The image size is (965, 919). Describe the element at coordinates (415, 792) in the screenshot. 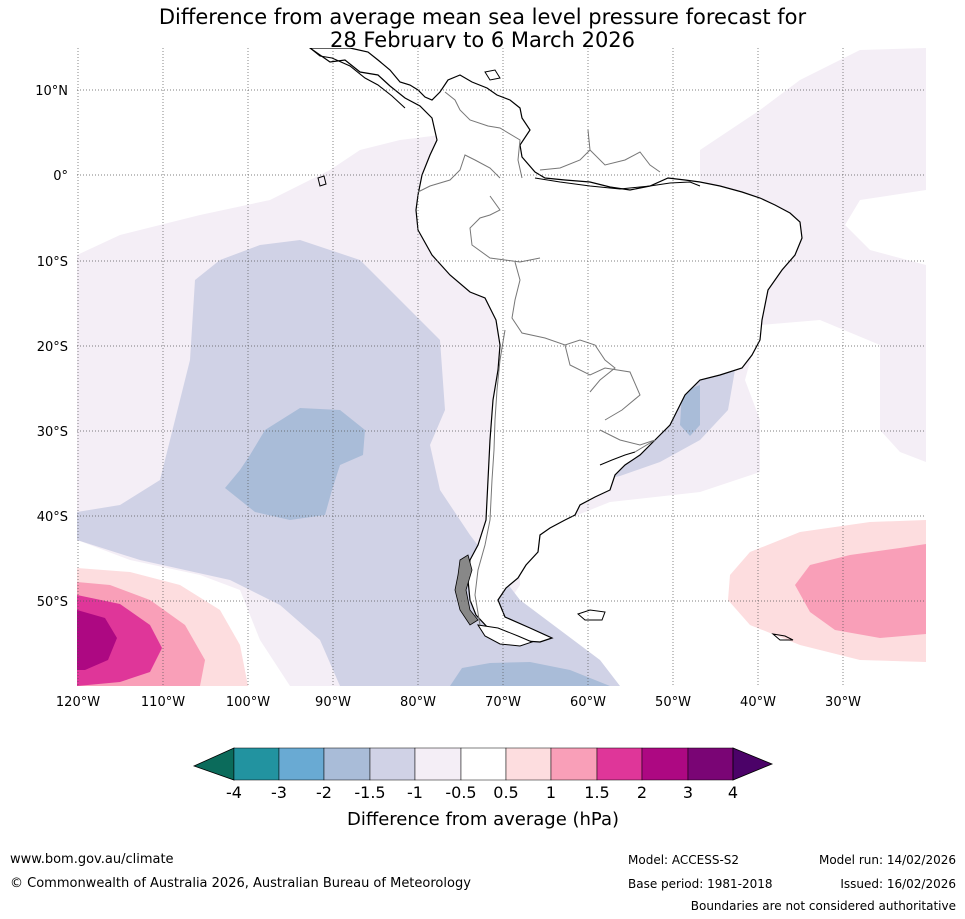

I see `colorbar-tick-label: -1` at that location.